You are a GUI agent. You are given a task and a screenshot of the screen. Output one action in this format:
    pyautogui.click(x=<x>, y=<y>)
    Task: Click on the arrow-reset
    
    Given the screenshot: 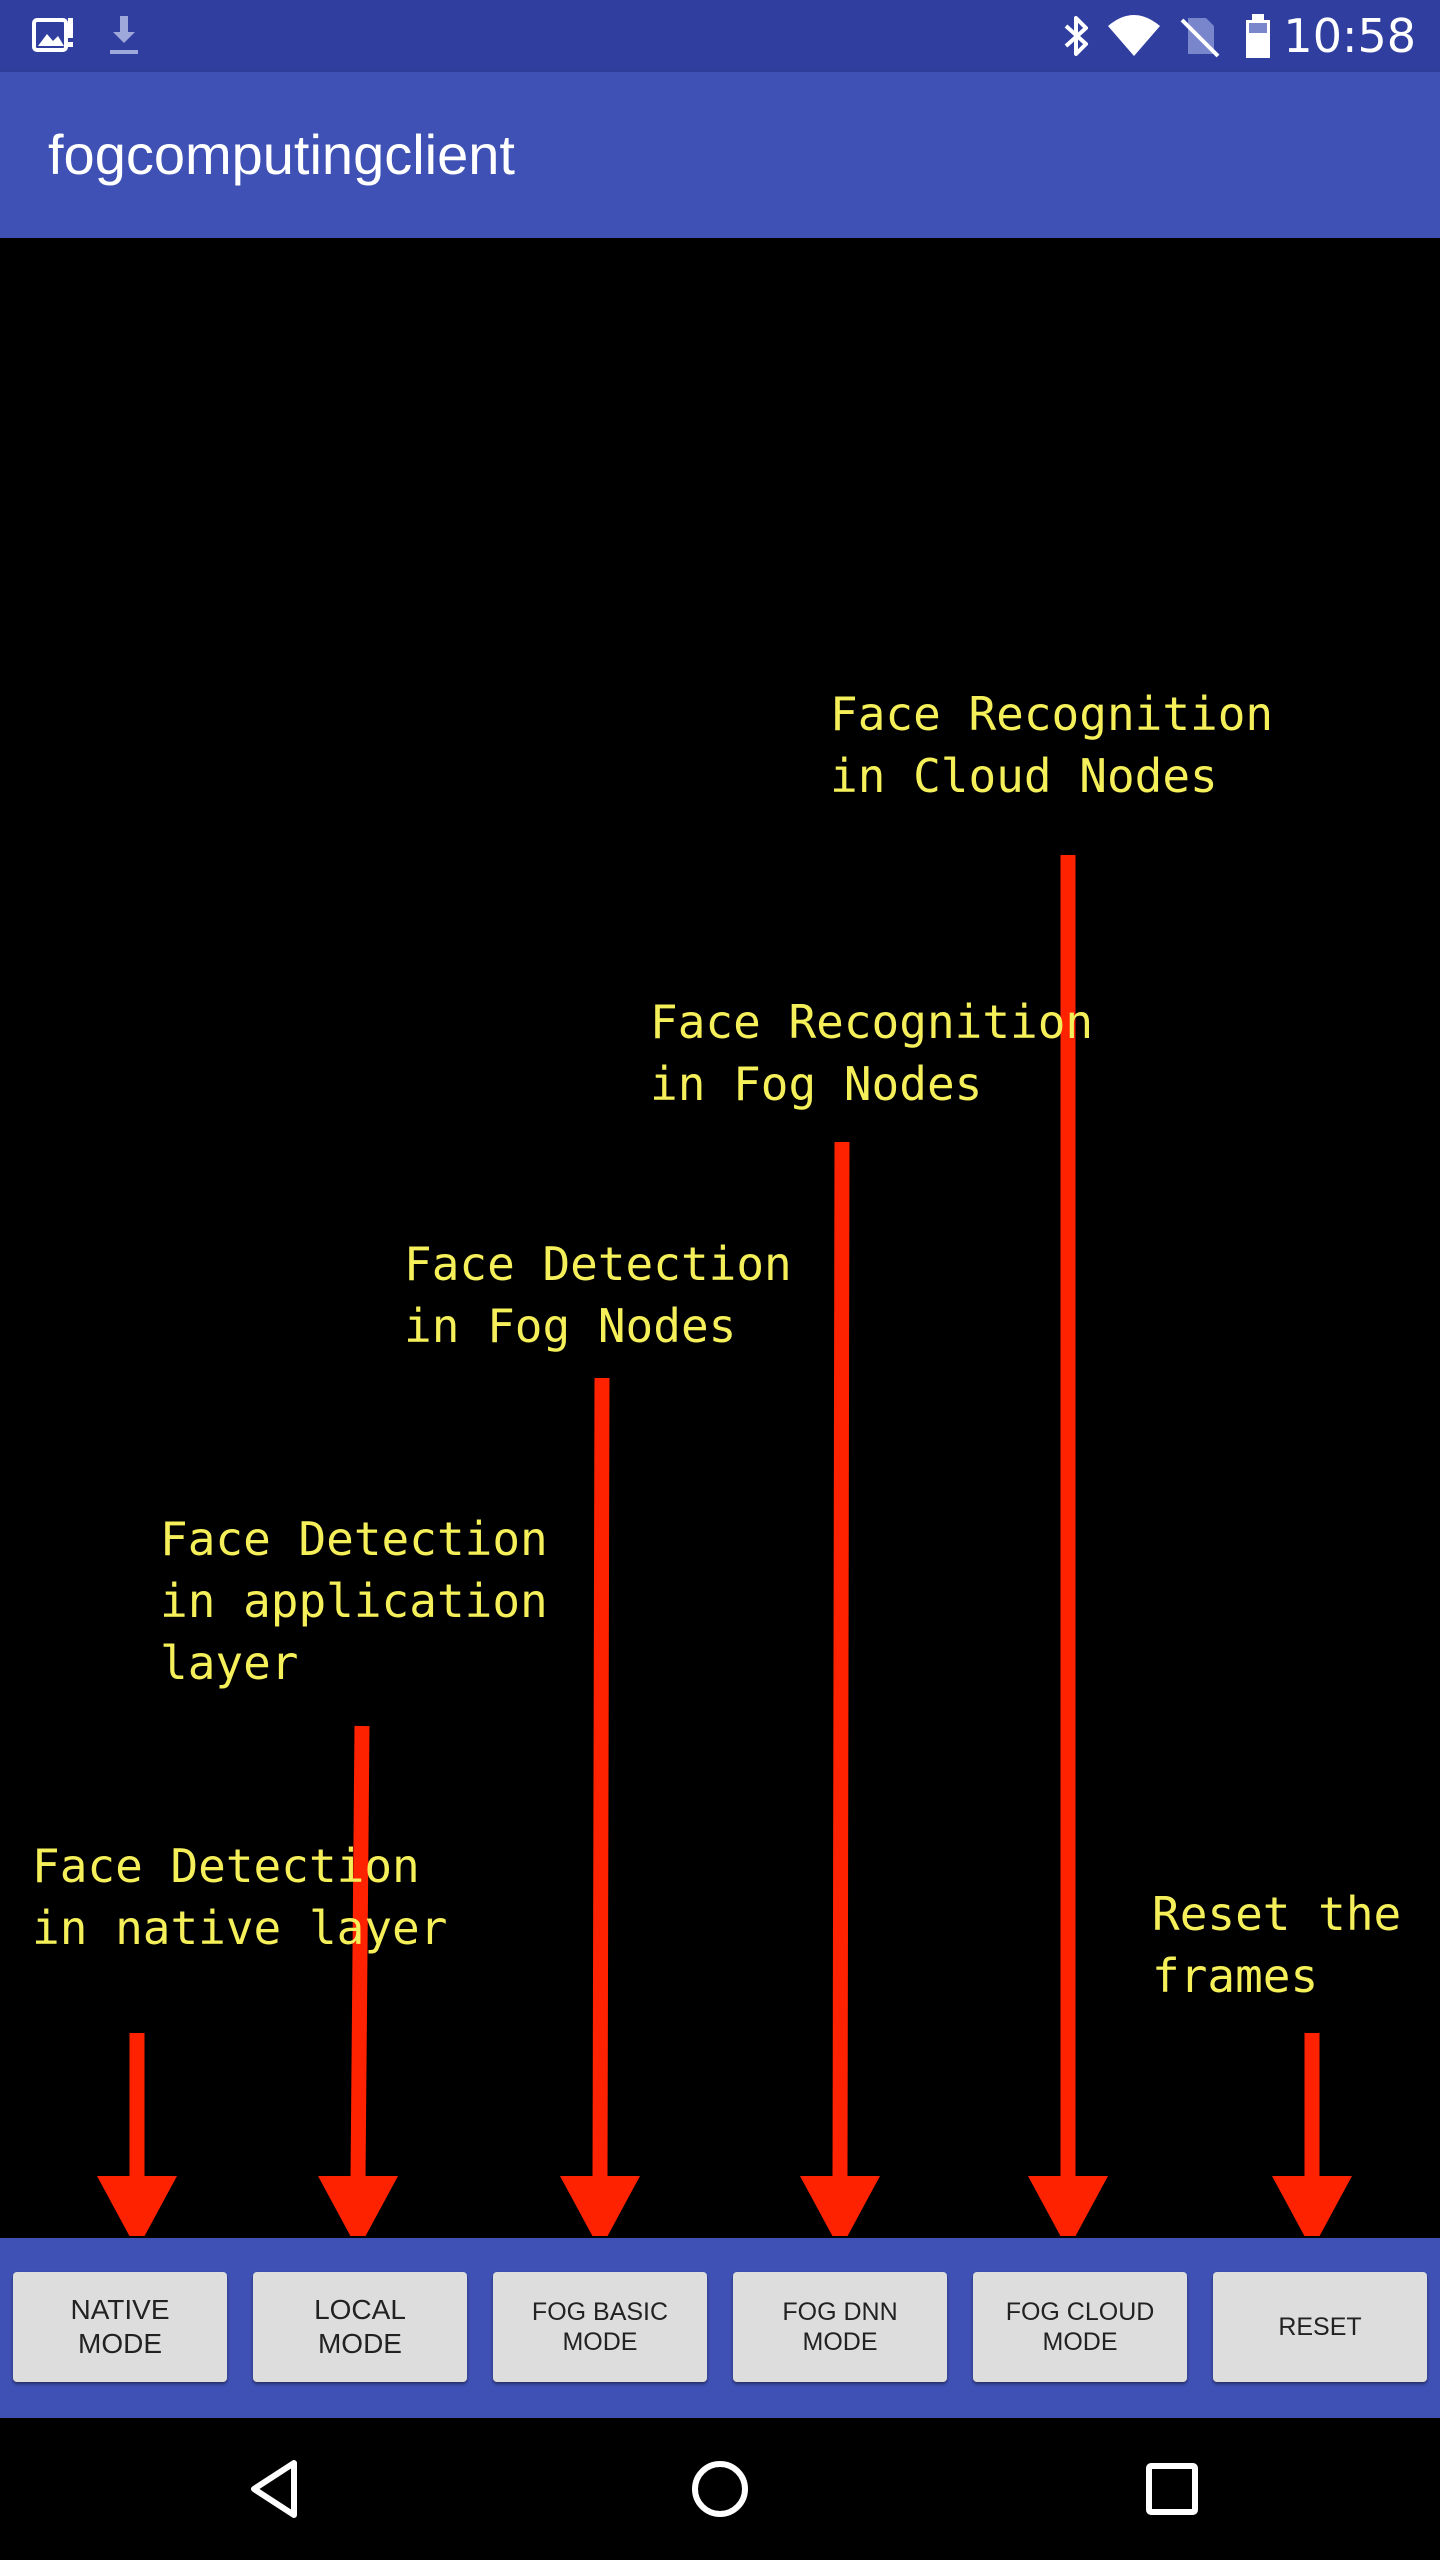 What is the action you would take?
    pyautogui.click(x=1312, y=2134)
    